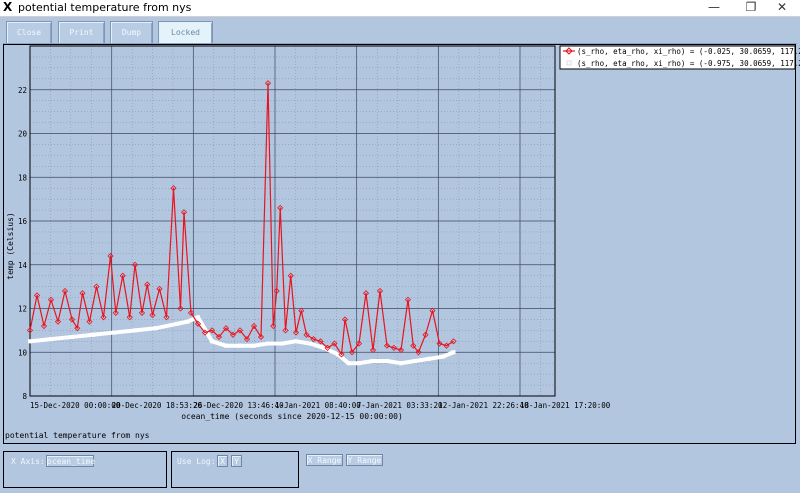  What do you see at coordinates (23, 134) in the screenshot?
I see `y-tick-label: 20` at bounding box center [23, 134].